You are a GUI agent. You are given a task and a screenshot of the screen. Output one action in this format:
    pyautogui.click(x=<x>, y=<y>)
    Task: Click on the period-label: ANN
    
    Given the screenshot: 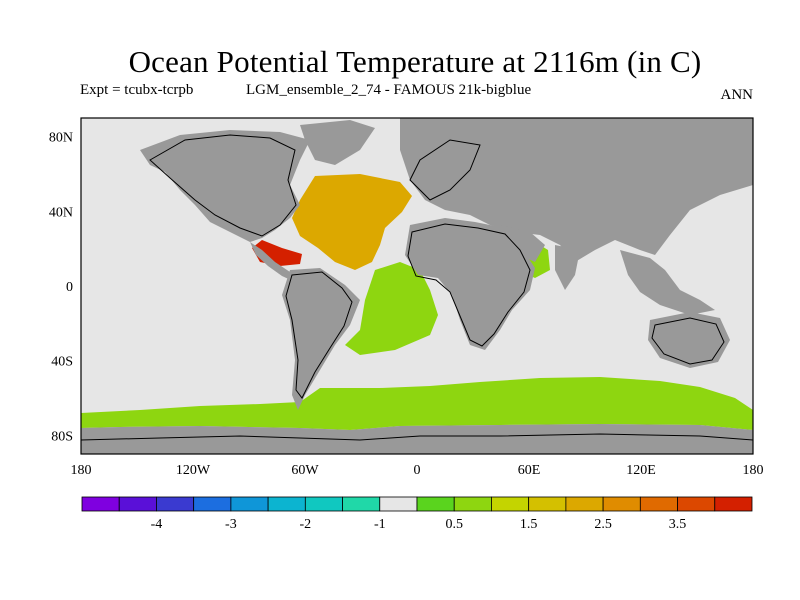 What is the action you would take?
    pyautogui.click(x=737, y=95)
    